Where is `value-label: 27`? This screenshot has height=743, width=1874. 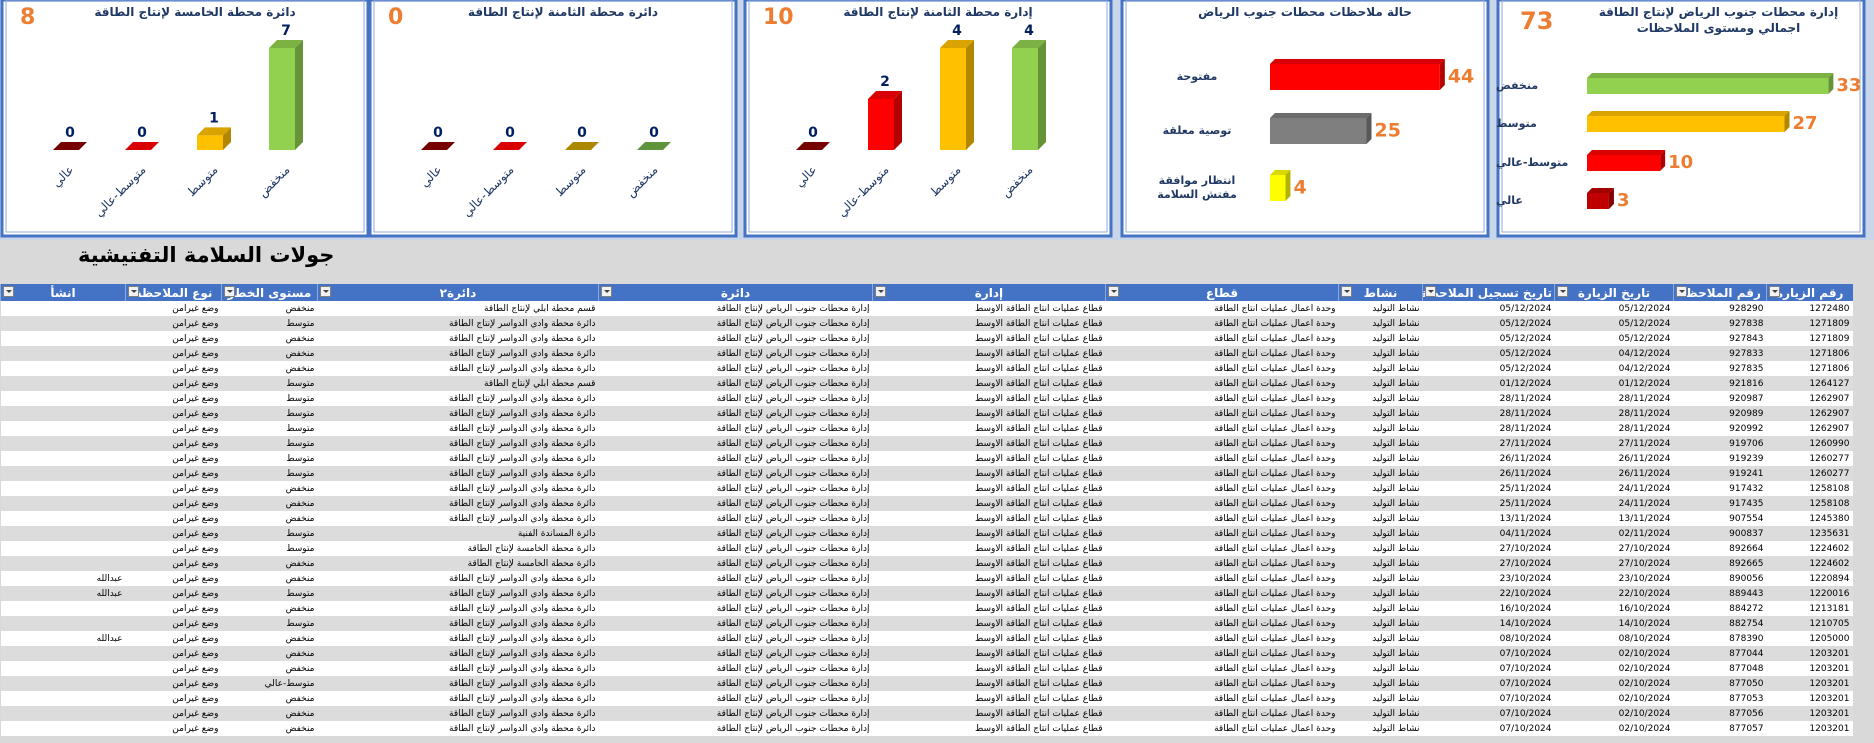
value-label: 27 is located at coordinates (1804, 123).